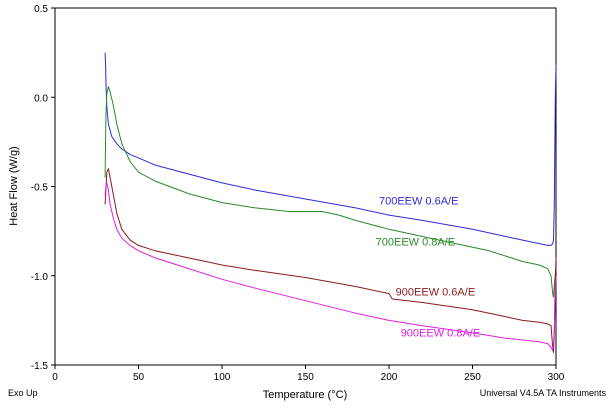  What do you see at coordinates (55, 377) in the screenshot?
I see `x-tick-label: 0` at bounding box center [55, 377].